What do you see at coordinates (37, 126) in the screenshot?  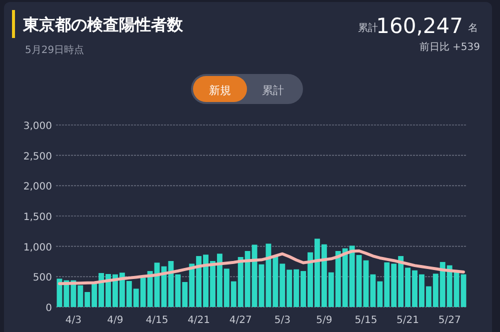 I see `y-tick-label: 3,000` at bounding box center [37, 126].